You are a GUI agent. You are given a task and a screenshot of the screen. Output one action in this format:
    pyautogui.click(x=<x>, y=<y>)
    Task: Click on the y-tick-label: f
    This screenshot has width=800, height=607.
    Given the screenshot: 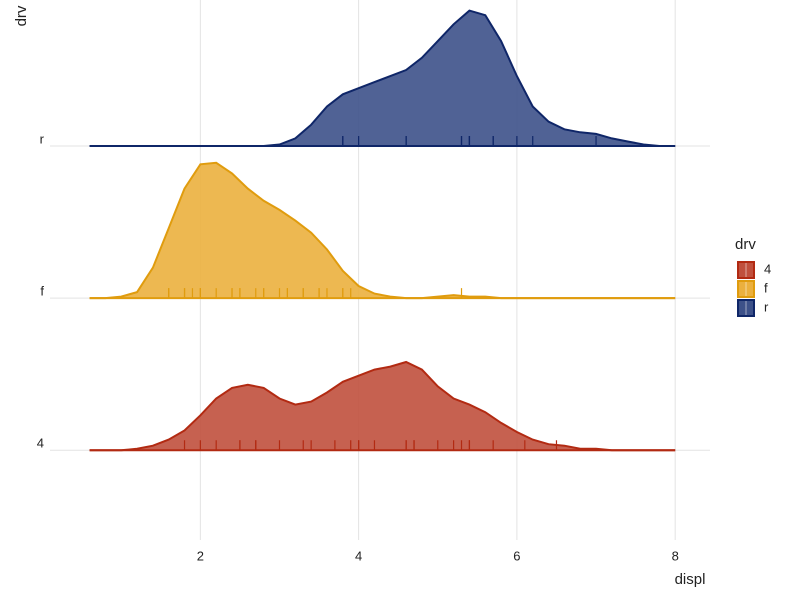 What is the action you would take?
    pyautogui.click(x=42, y=291)
    